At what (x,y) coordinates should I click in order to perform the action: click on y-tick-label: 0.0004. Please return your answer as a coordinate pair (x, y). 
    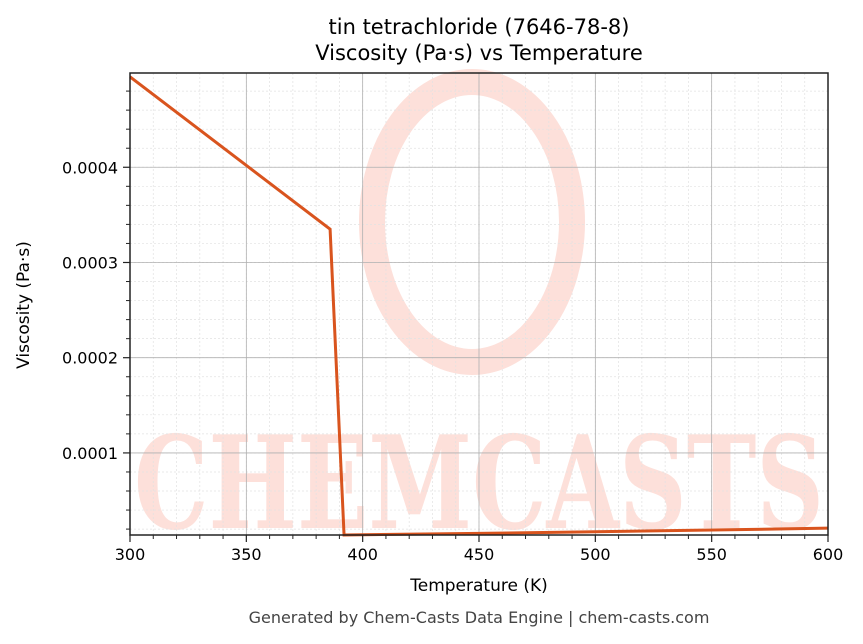
    Looking at the image, I should click on (90, 167).